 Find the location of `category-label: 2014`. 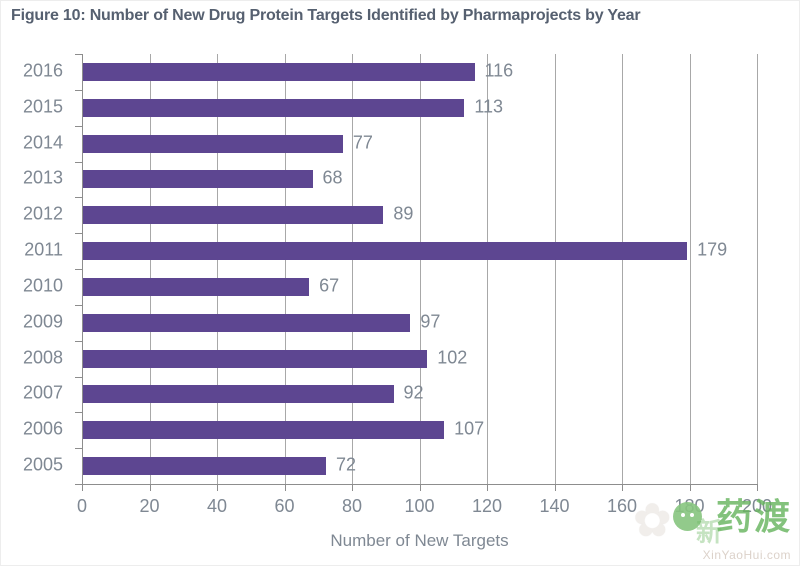

category-label: 2014 is located at coordinates (42, 142).